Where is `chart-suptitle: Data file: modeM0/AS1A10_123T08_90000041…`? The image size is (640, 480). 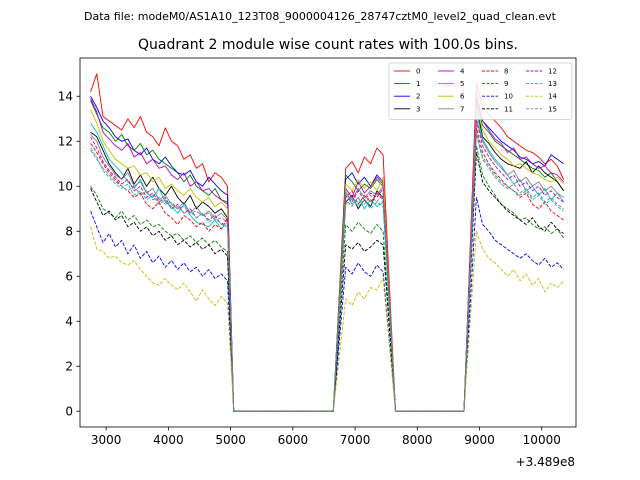
chart-suptitle: Data file: modeM0/AS1A10_123T08_90000041… is located at coordinates (320, 16).